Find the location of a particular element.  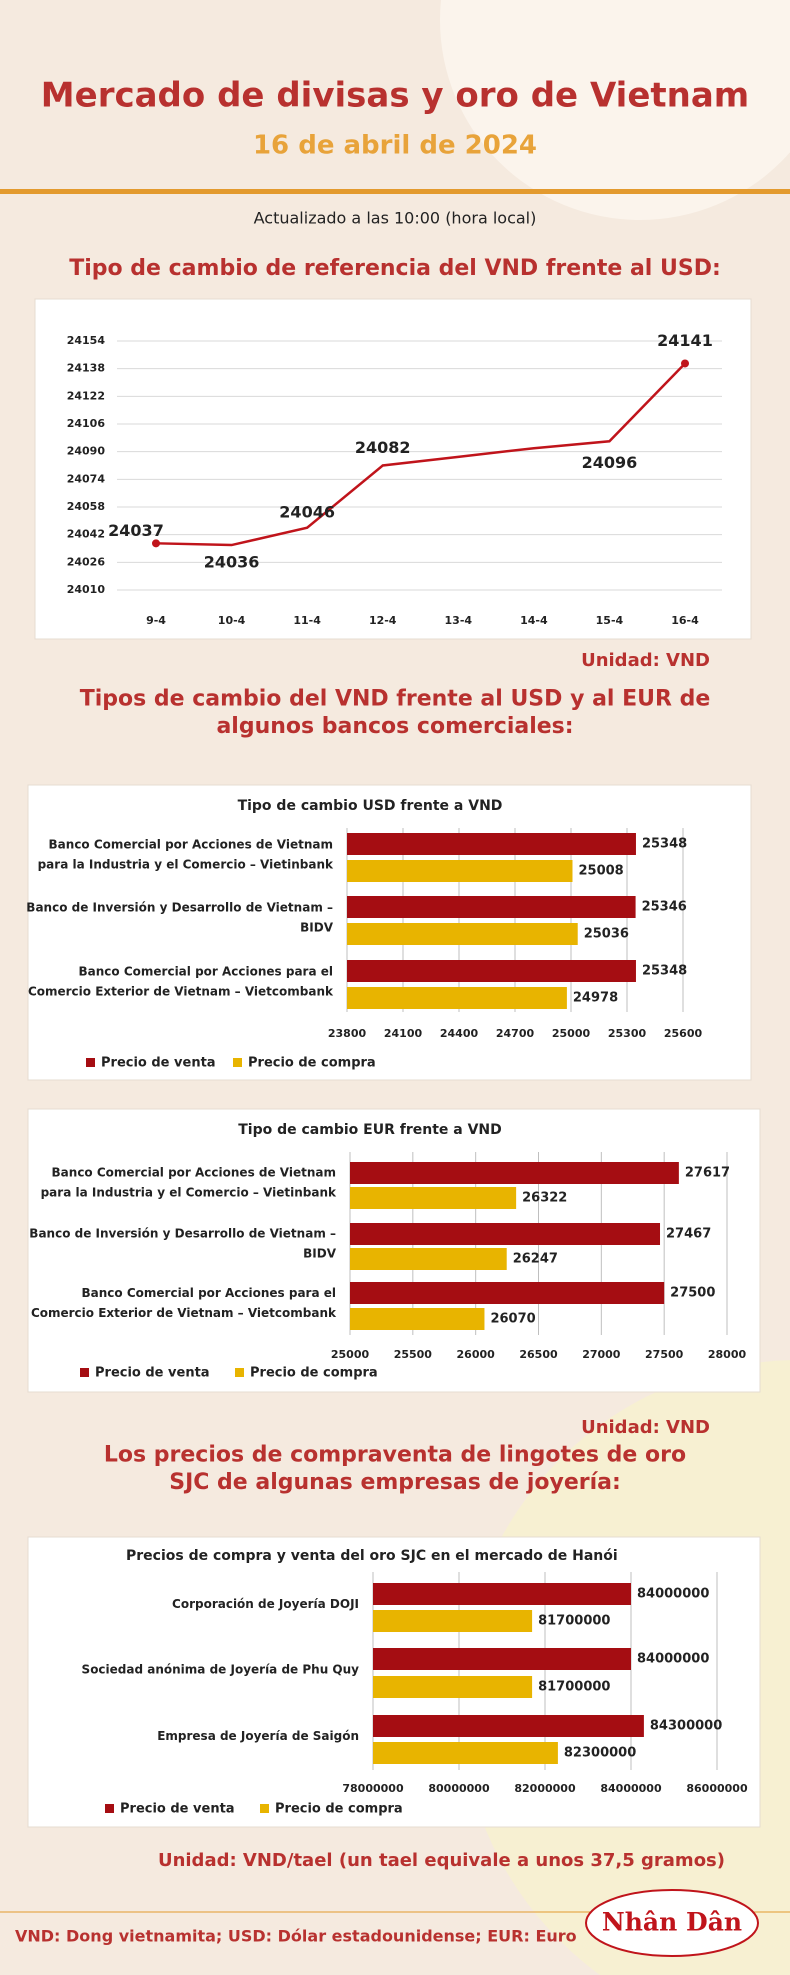

x-tick-label: 24700 is located at coordinates (515, 1033).